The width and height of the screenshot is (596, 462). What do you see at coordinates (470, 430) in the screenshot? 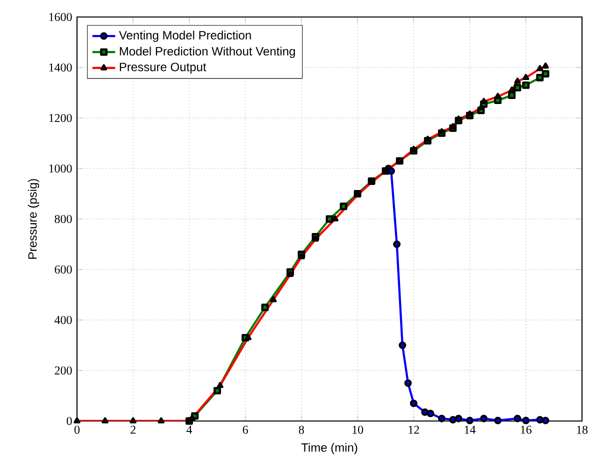
I see `x-tick-label: 14` at bounding box center [470, 430].